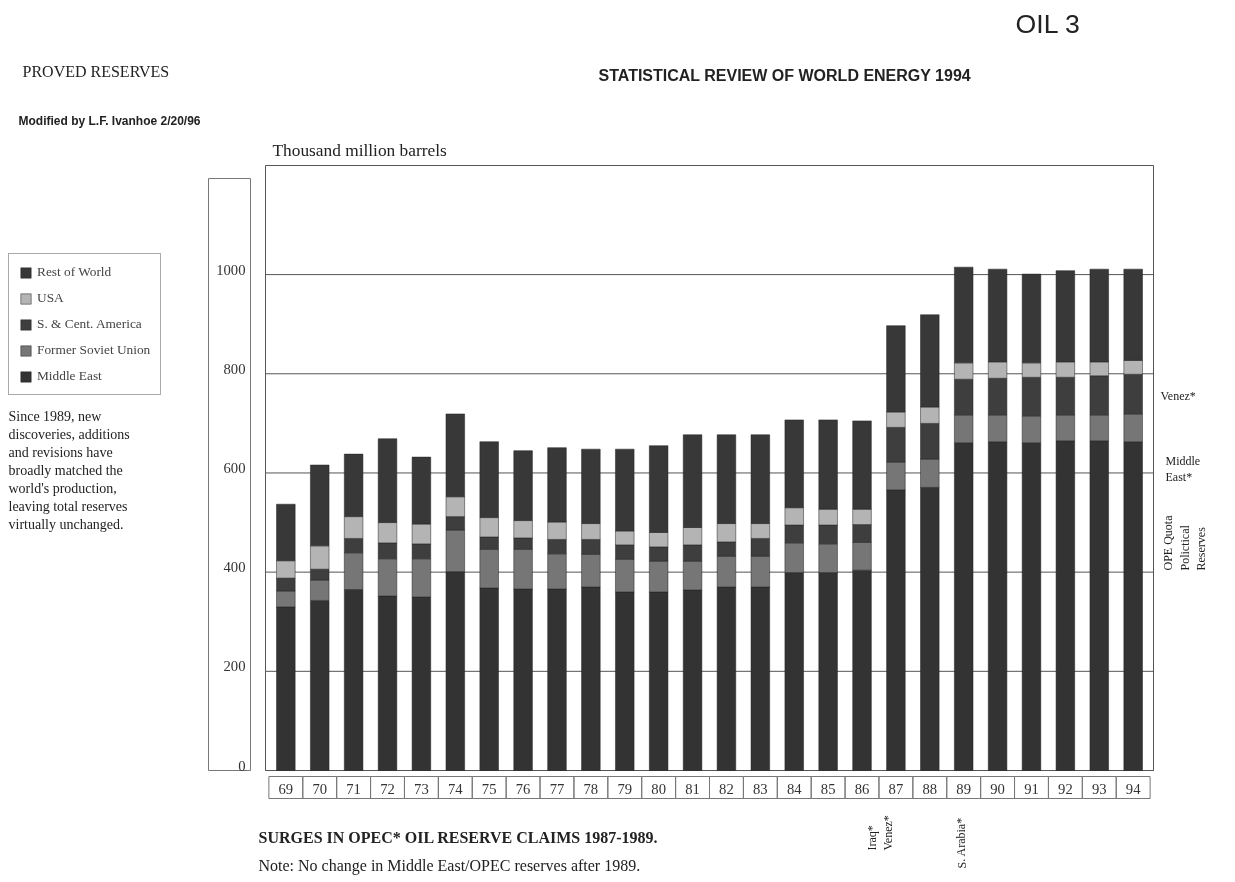 The height and width of the screenshot is (882, 1235). What do you see at coordinates (353, 788) in the screenshot?
I see `x-tick-label: 71` at bounding box center [353, 788].